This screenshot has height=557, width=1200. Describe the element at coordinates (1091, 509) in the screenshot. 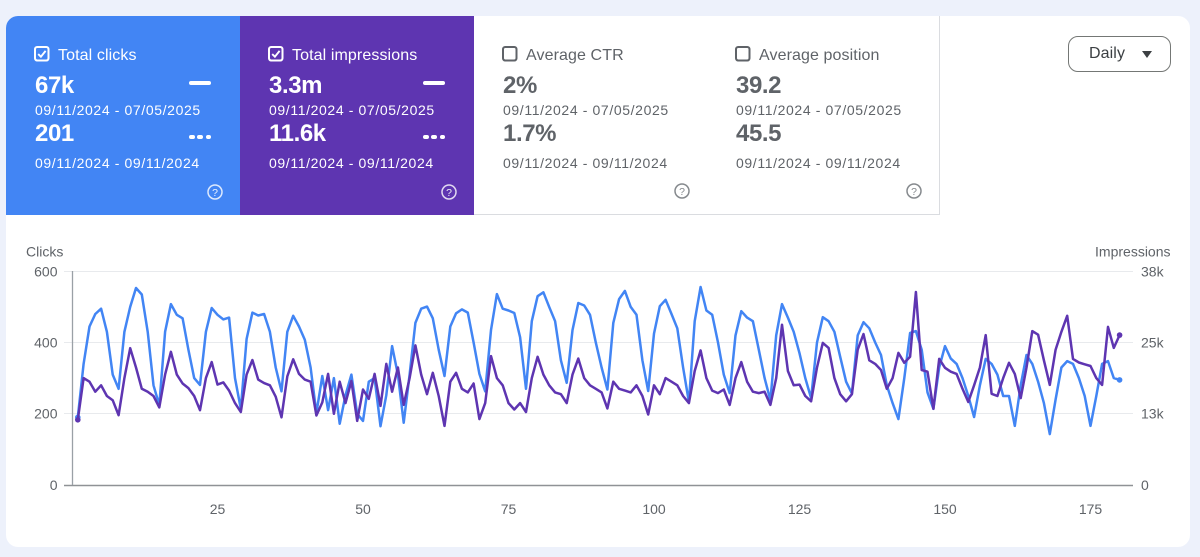

I see `svg-text: 175` at that location.